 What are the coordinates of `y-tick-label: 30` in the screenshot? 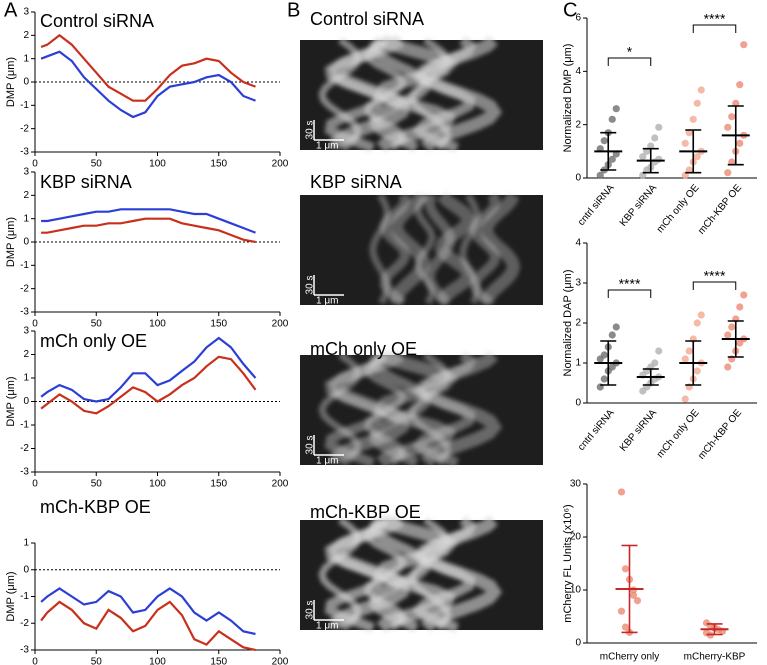 It's located at (576, 484).